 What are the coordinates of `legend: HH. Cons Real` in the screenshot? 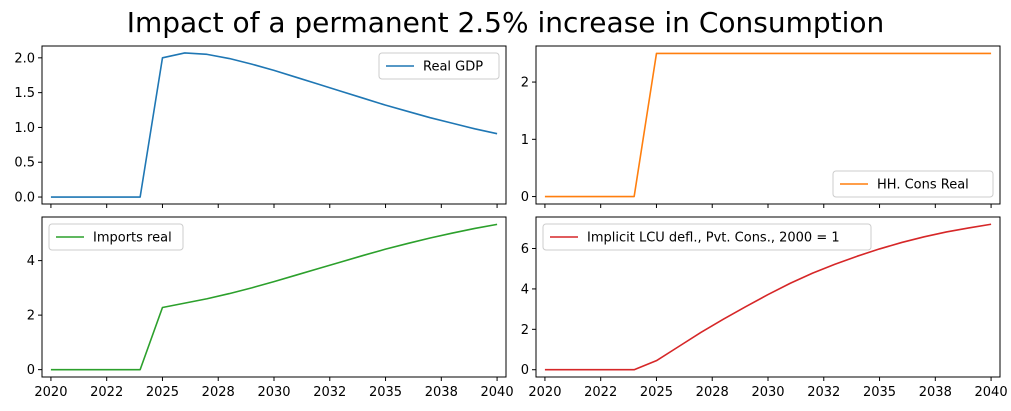 It's located at (913, 184).